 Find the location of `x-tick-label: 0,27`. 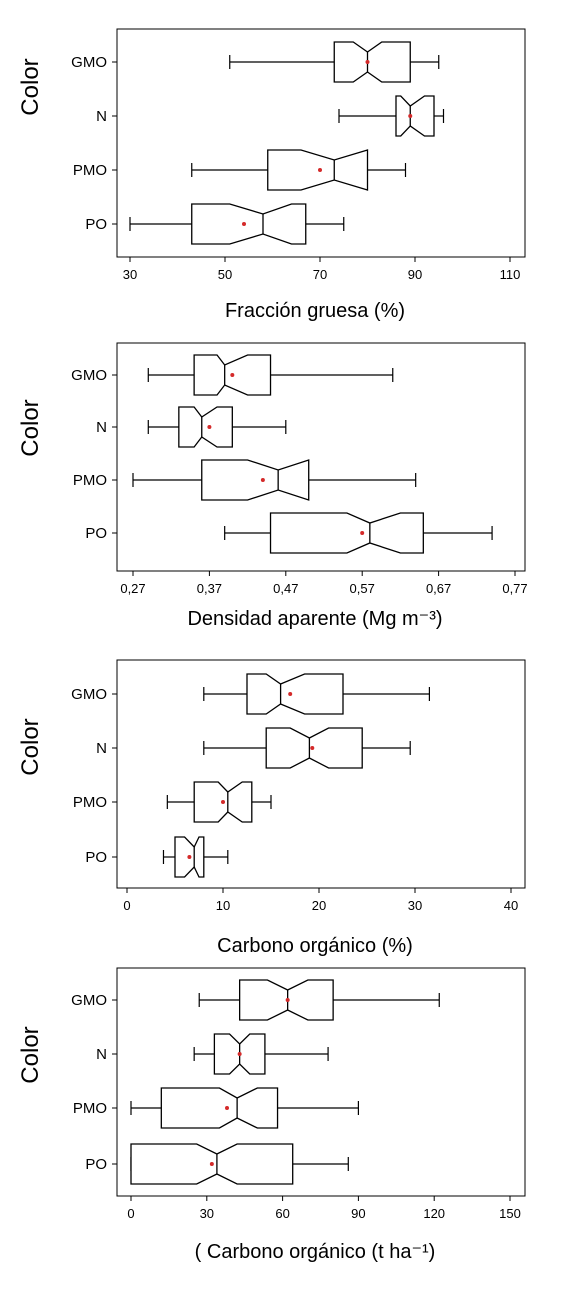

x-tick-label: 0,27 is located at coordinates (132, 588).